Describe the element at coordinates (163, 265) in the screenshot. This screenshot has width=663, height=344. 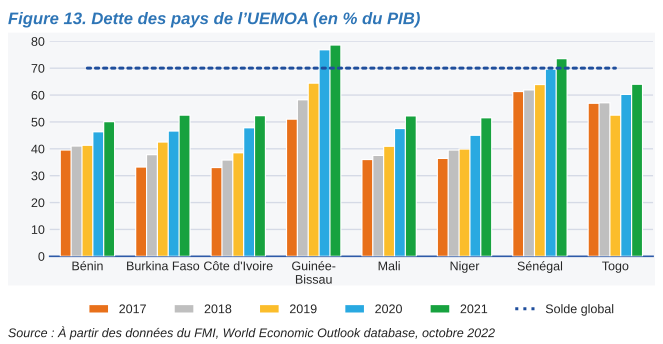
I see `x-tick-label: Burkina Faso` at that location.